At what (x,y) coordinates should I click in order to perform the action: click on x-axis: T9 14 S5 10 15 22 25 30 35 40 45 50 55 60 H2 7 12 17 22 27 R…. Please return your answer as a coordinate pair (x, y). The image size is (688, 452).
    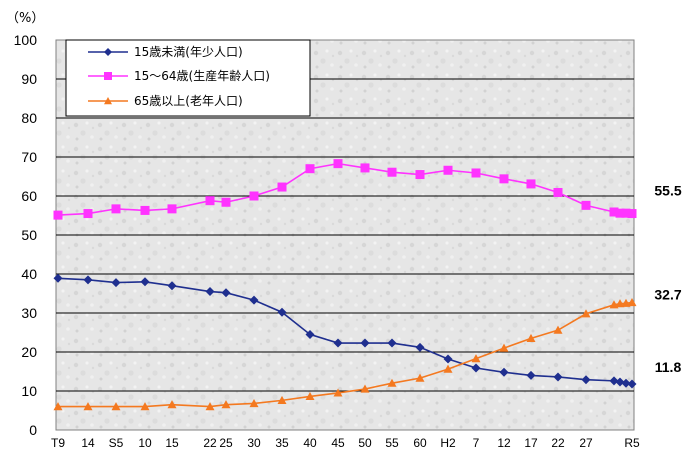
    Looking at the image, I should click on (345, 443).